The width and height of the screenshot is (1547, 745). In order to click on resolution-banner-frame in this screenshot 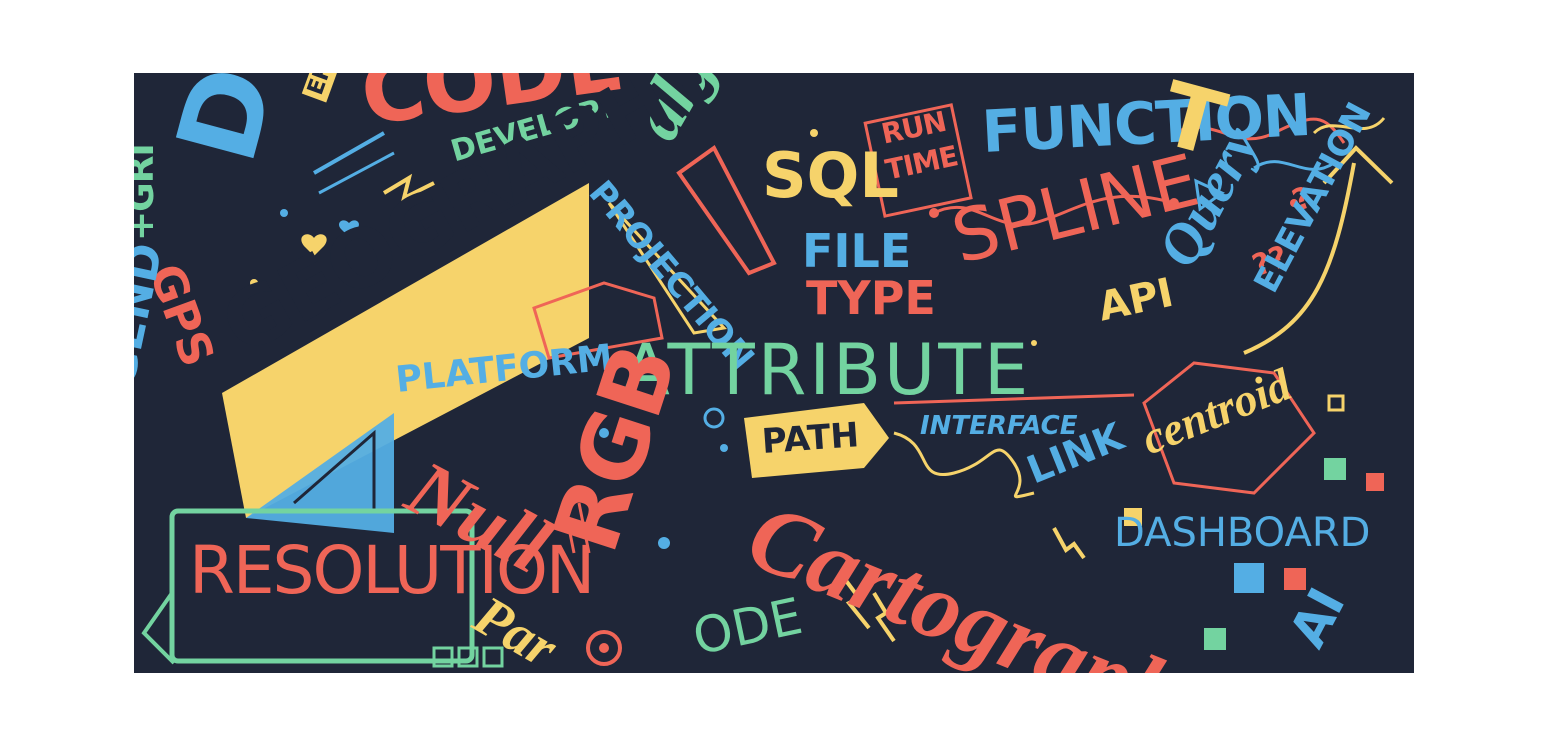, I will do `click(322, 586)`.